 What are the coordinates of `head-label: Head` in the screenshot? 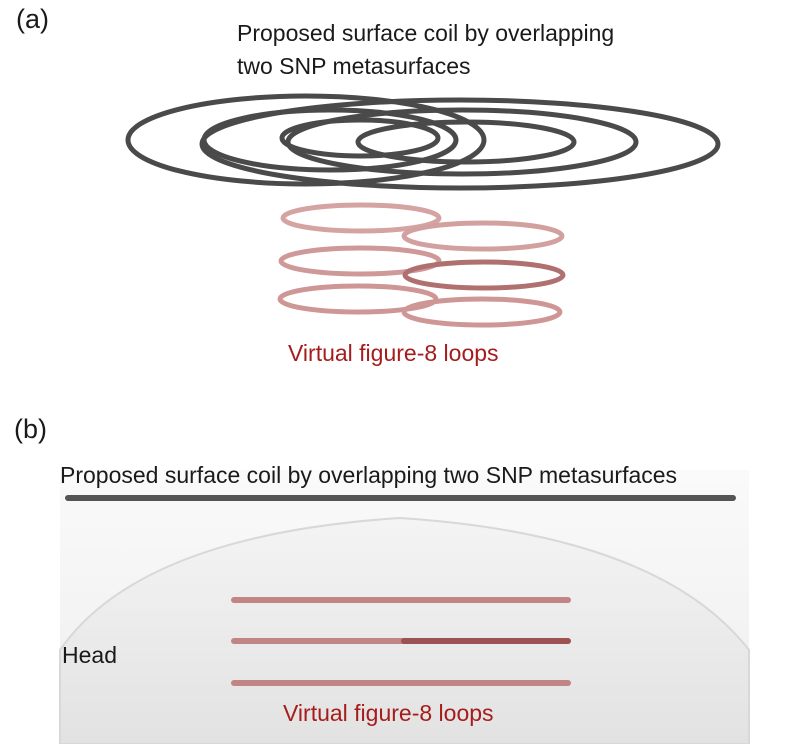 It's located at (89, 655).